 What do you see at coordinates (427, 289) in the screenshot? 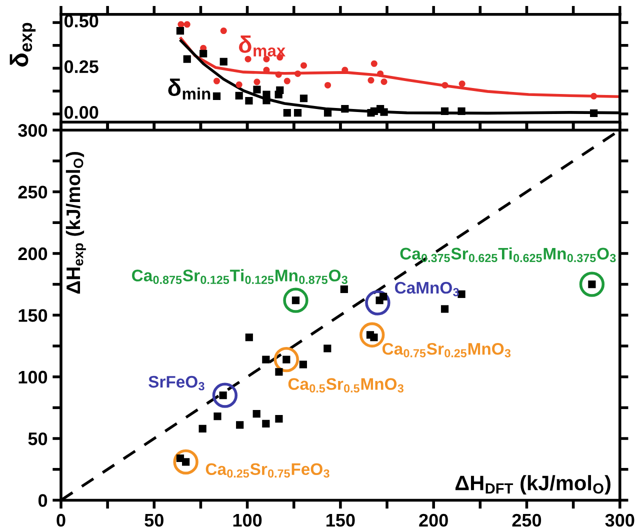
I see `annotation: CaMnO$_{3}$` at bounding box center [427, 289].